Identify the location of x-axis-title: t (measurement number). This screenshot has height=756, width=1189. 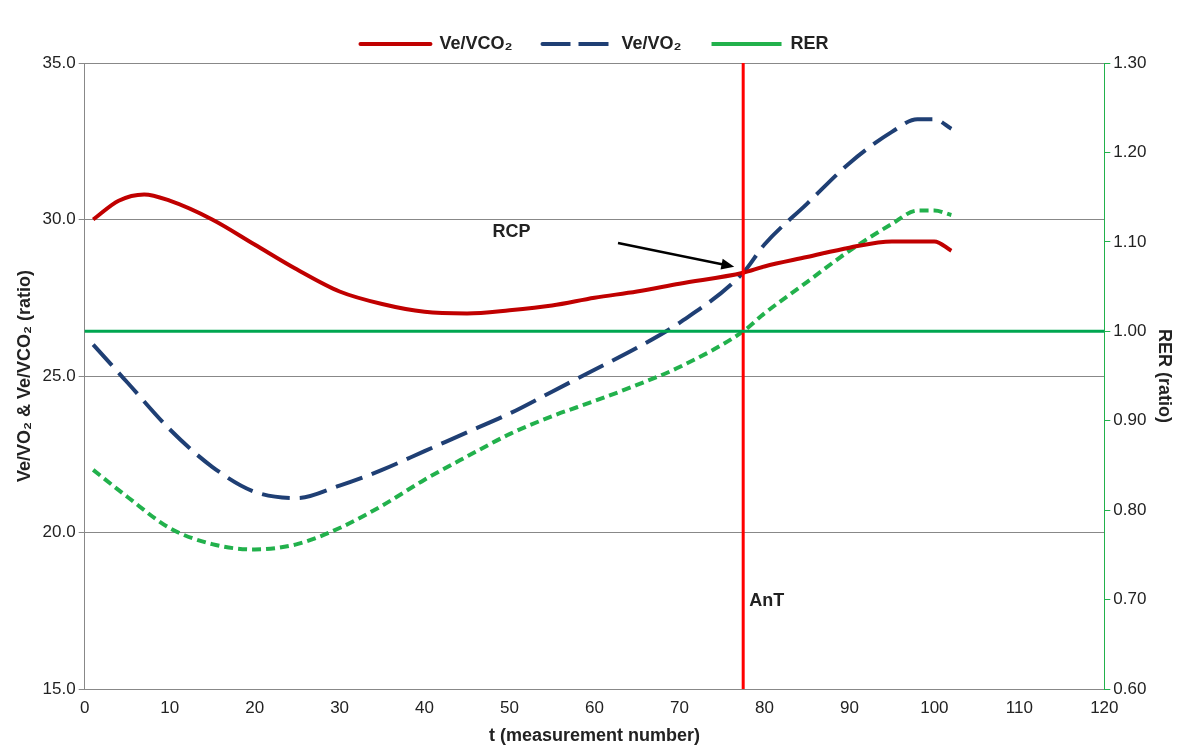
(594, 735).